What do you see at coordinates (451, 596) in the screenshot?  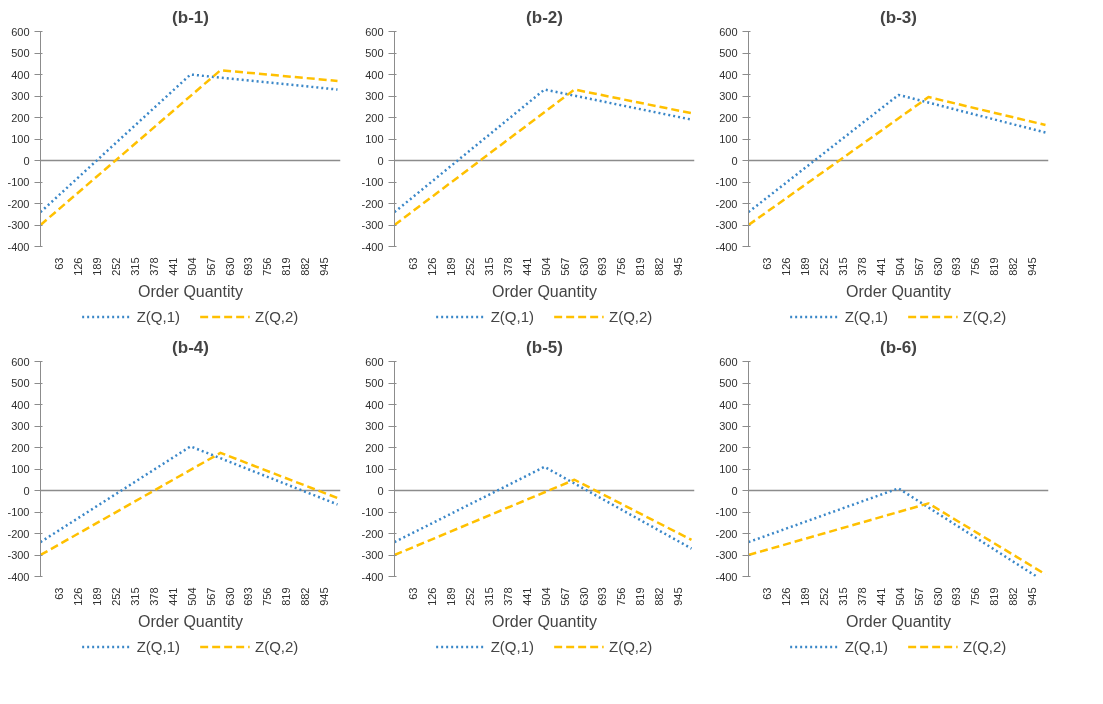 I see `x-tick-label: 189` at bounding box center [451, 596].